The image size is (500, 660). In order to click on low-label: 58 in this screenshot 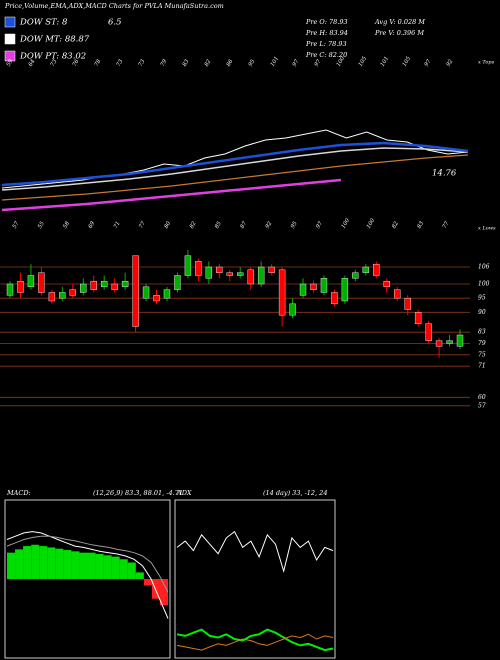, I will do `click(66, 224)`.